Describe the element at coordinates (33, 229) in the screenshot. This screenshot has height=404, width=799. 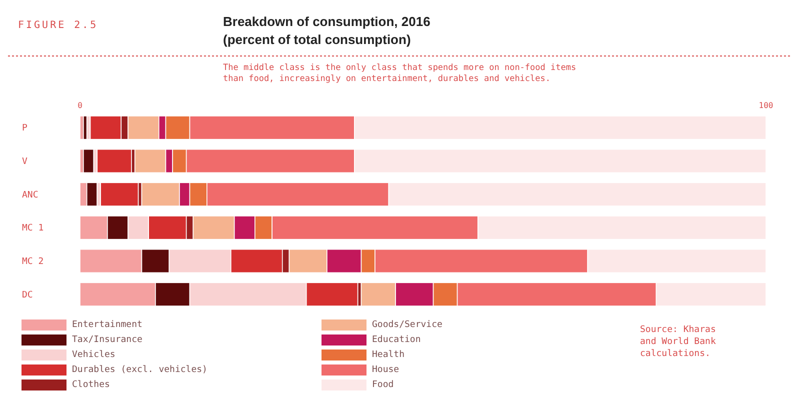
I see `y-tick-label: MC 1` at that location.